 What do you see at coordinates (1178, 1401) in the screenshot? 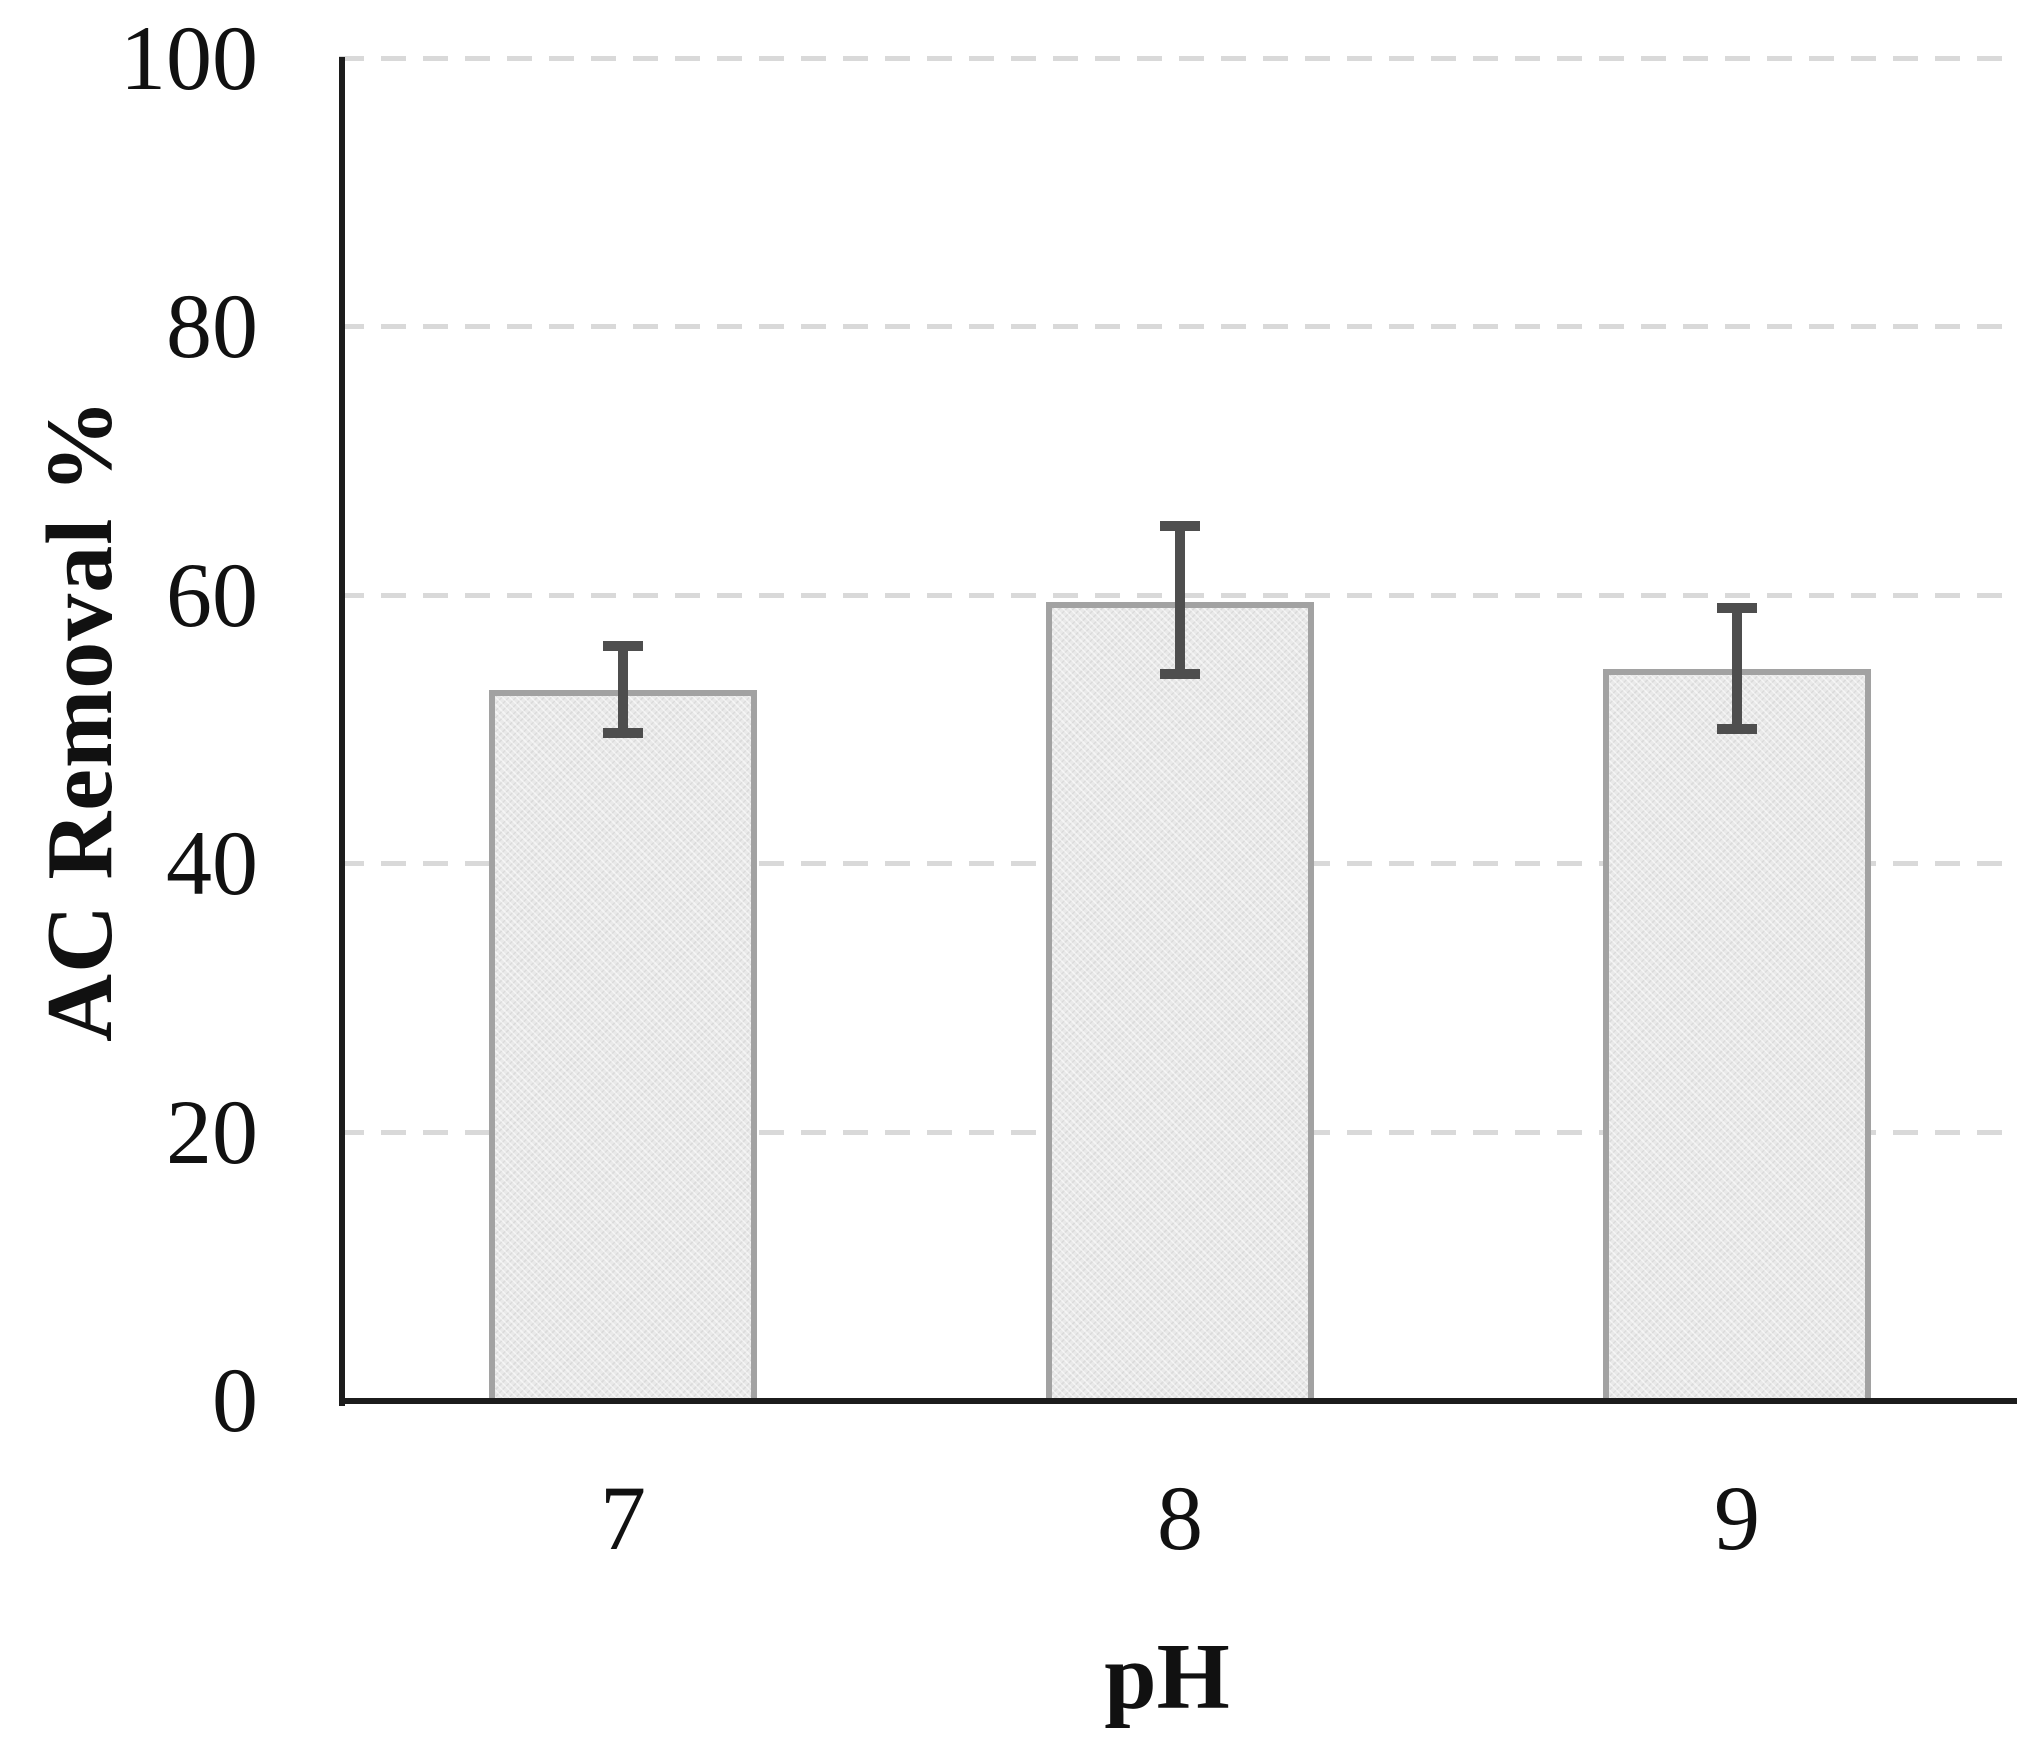
I see `x-axis-line` at bounding box center [1178, 1401].